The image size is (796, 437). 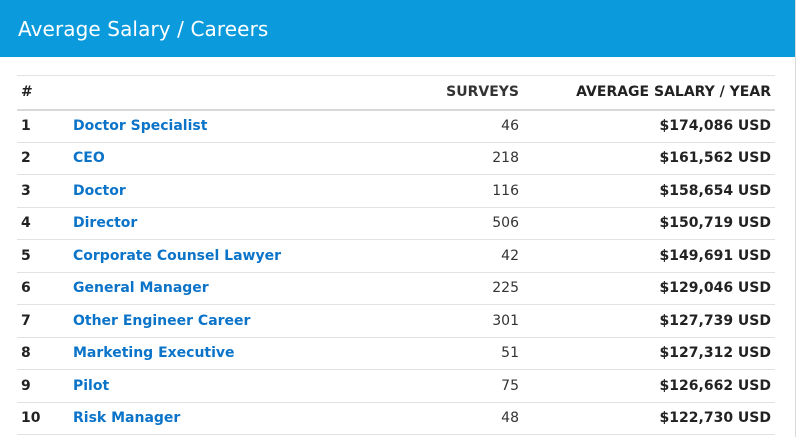 What do you see at coordinates (26, 190) in the screenshot?
I see `rank-cell: 3` at bounding box center [26, 190].